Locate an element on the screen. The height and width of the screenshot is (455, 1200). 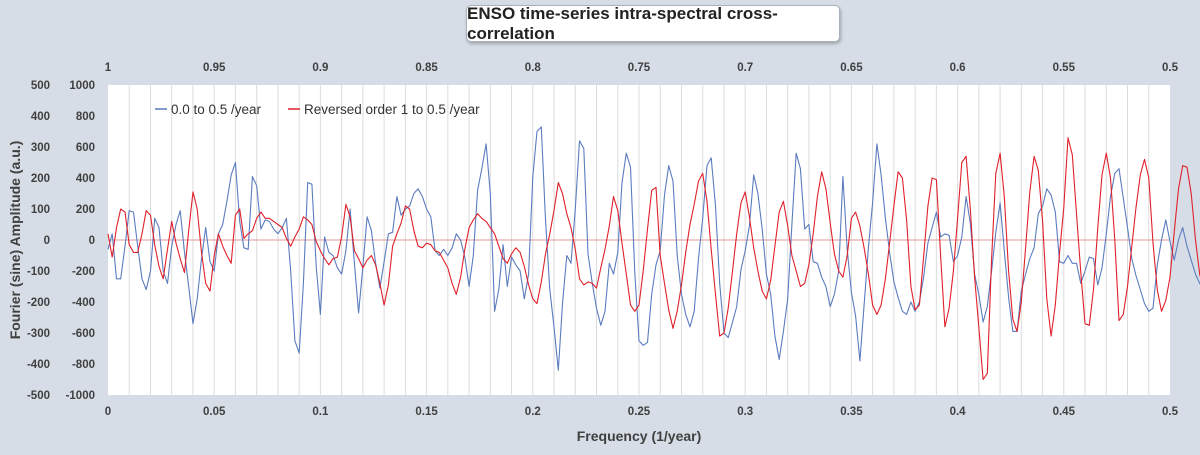
outer-y-tick-label: -400 is located at coordinates (38, 365).